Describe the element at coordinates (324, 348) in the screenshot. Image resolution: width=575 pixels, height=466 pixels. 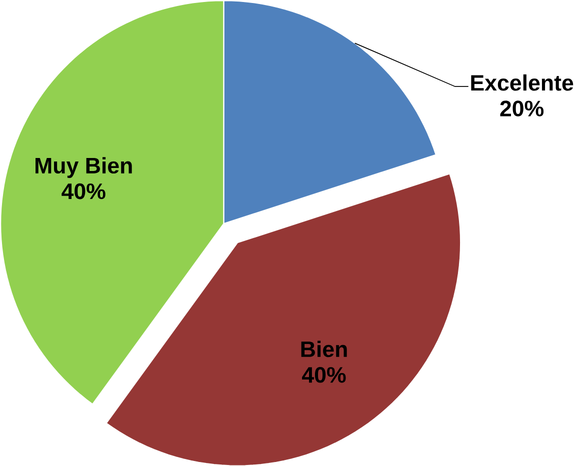
I see `slice-label: Bien` at that location.